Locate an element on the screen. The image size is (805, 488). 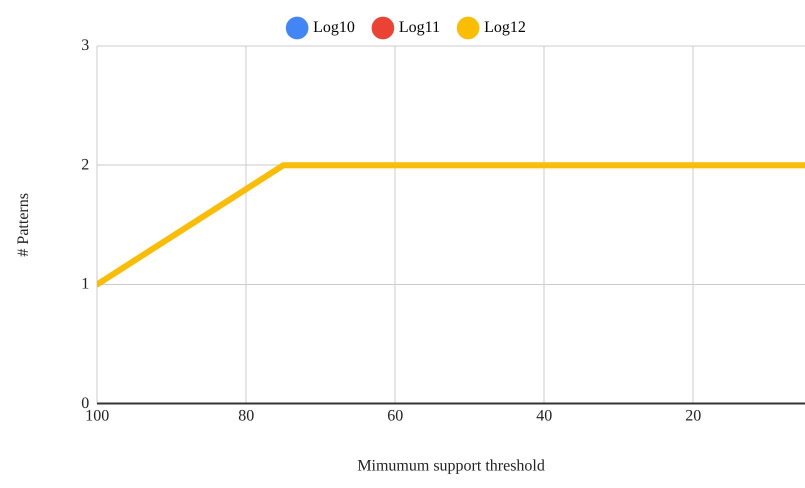
x-tick-label: 100 is located at coordinates (97, 415).